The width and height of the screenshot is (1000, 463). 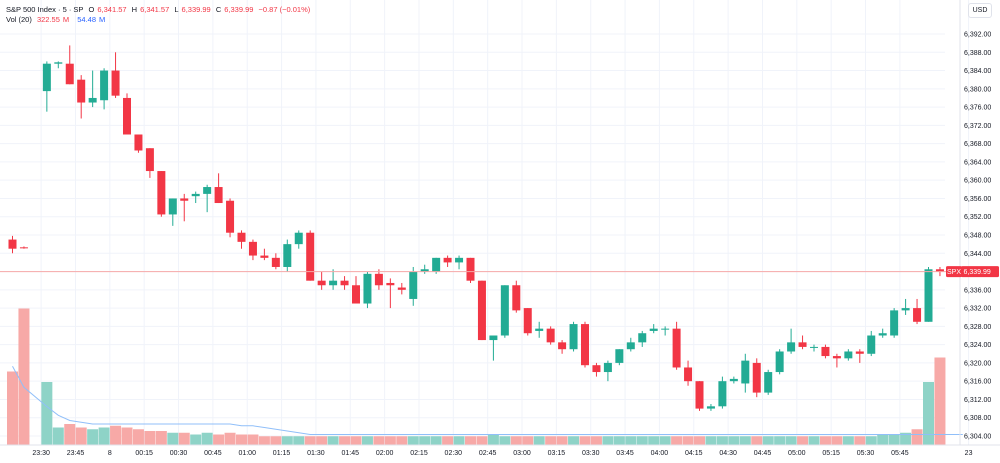 I want to click on time-tick-label: 01:45, so click(x=351, y=453).